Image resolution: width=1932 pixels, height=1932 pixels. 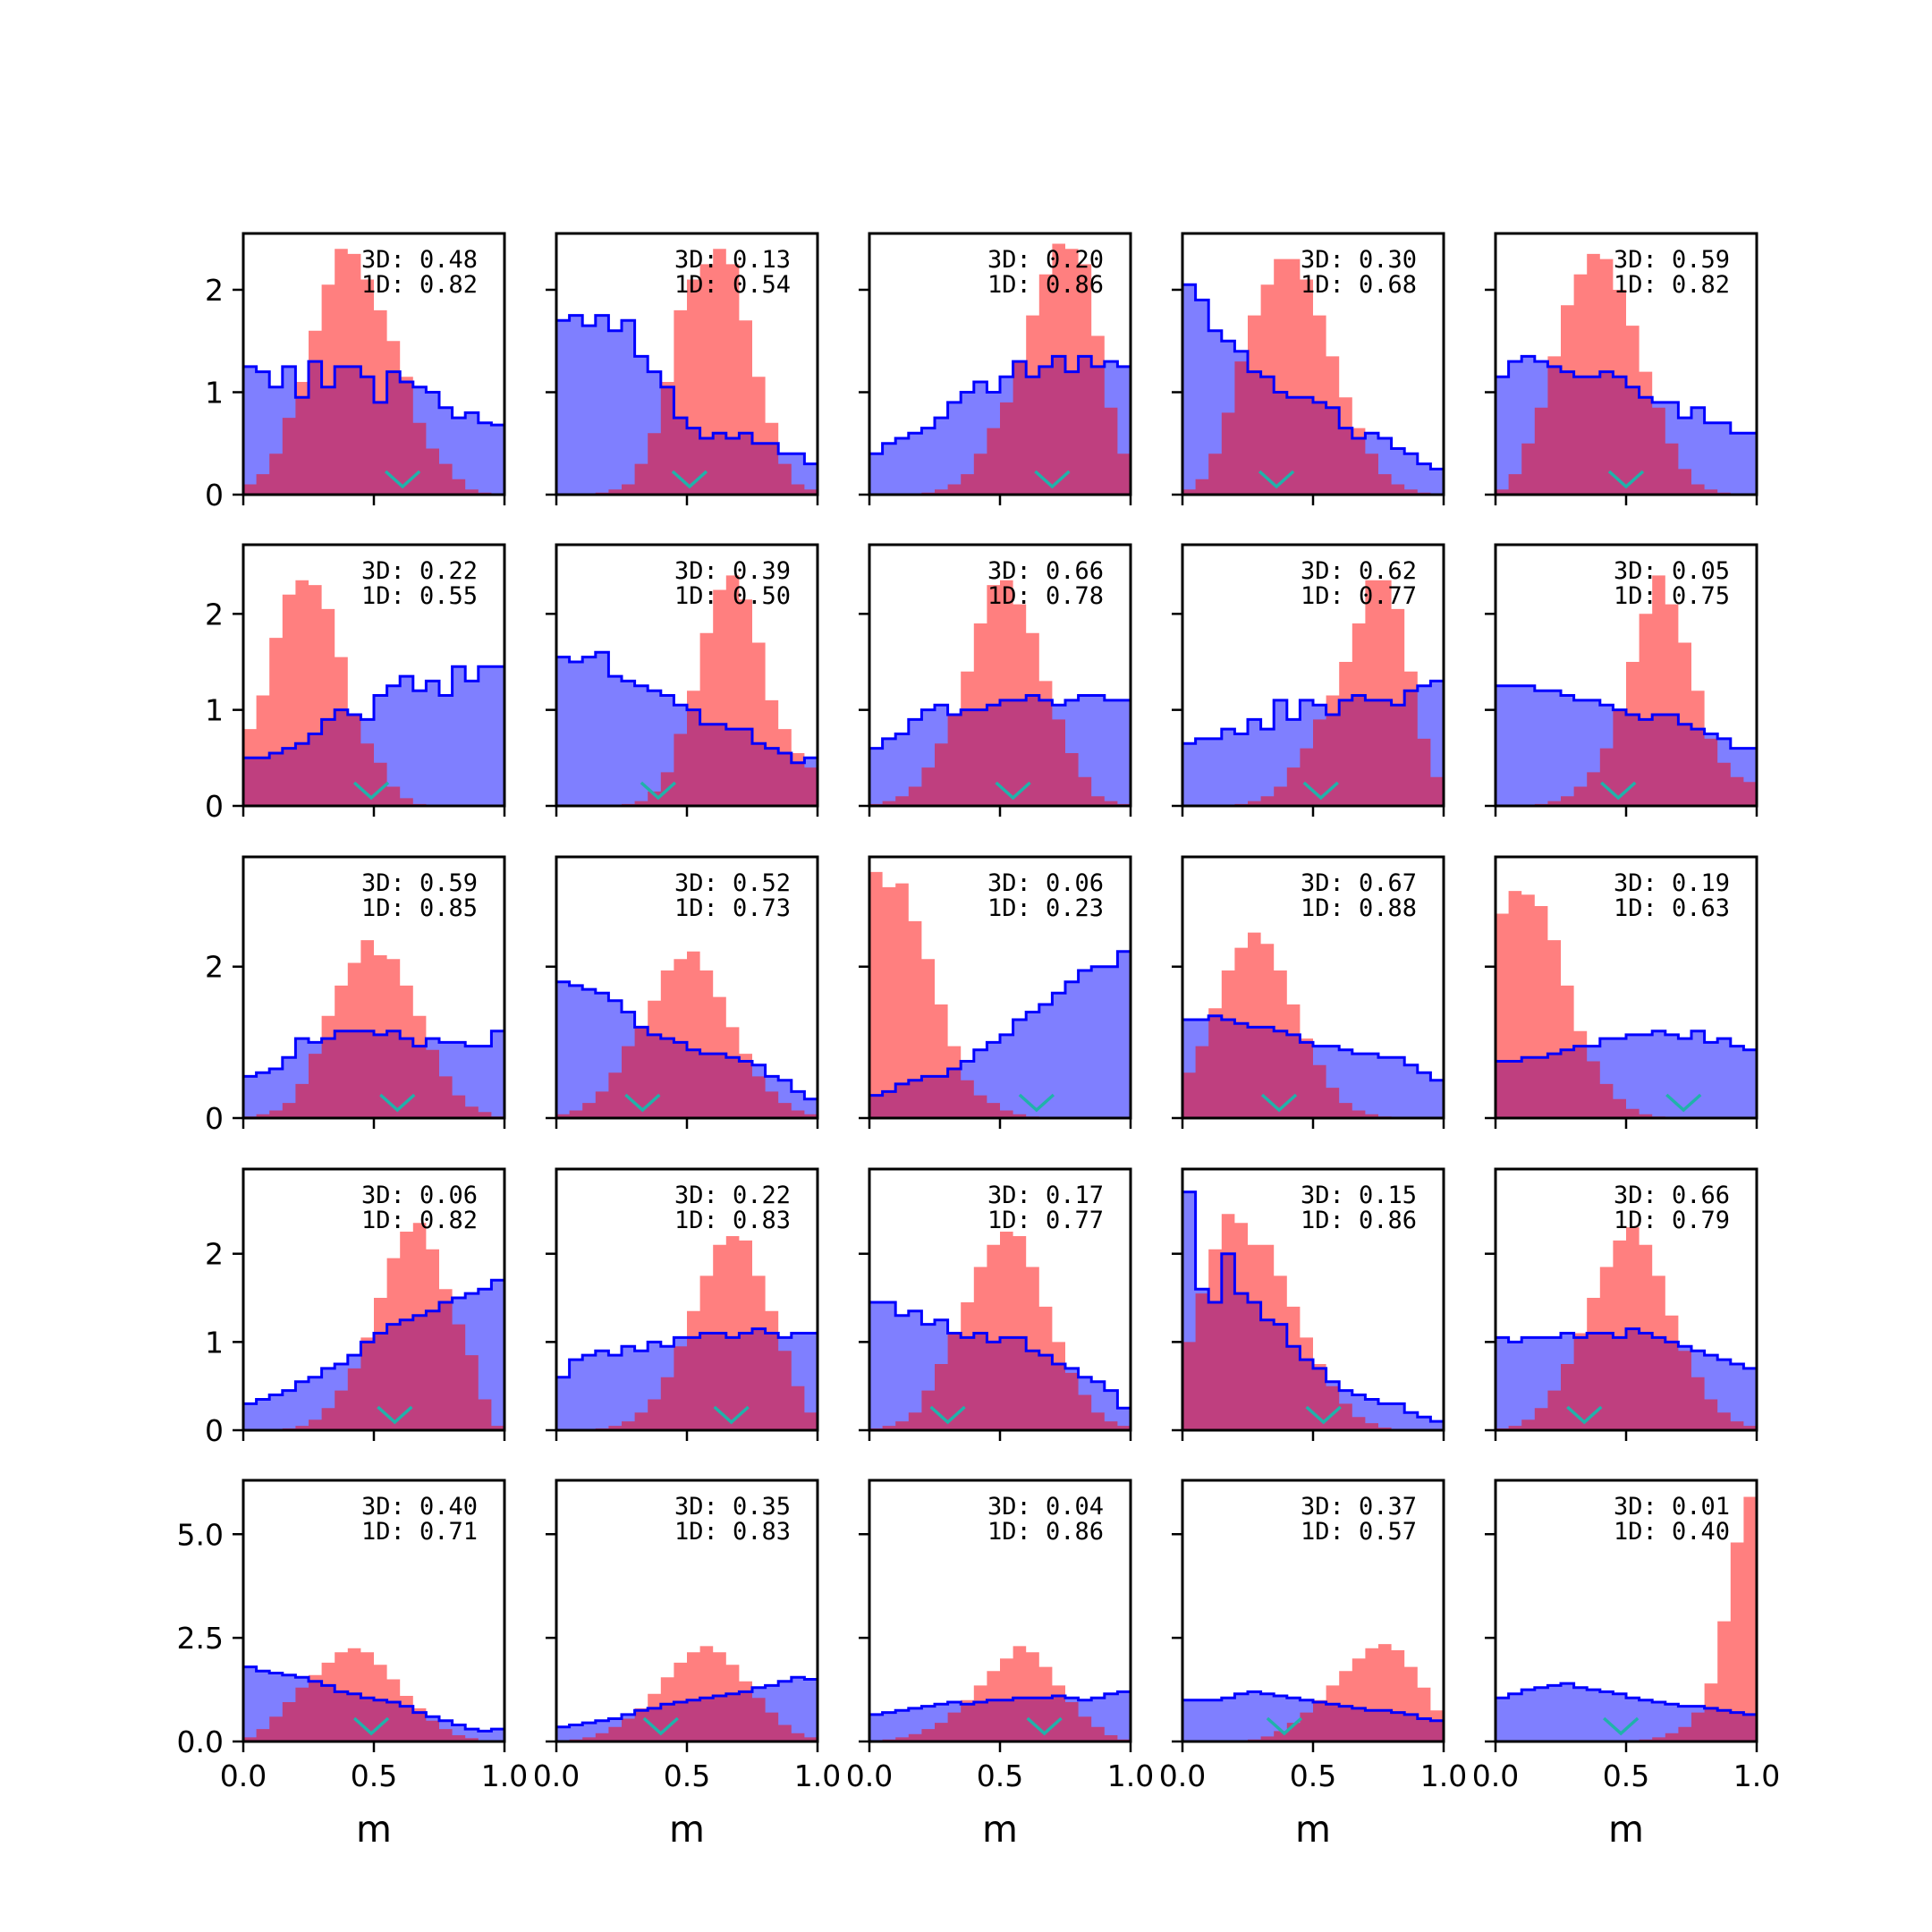 What do you see at coordinates (1045, 1220) in the screenshot?
I see `annotation-1d: 1D: 0.77` at bounding box center [1045, 1220].